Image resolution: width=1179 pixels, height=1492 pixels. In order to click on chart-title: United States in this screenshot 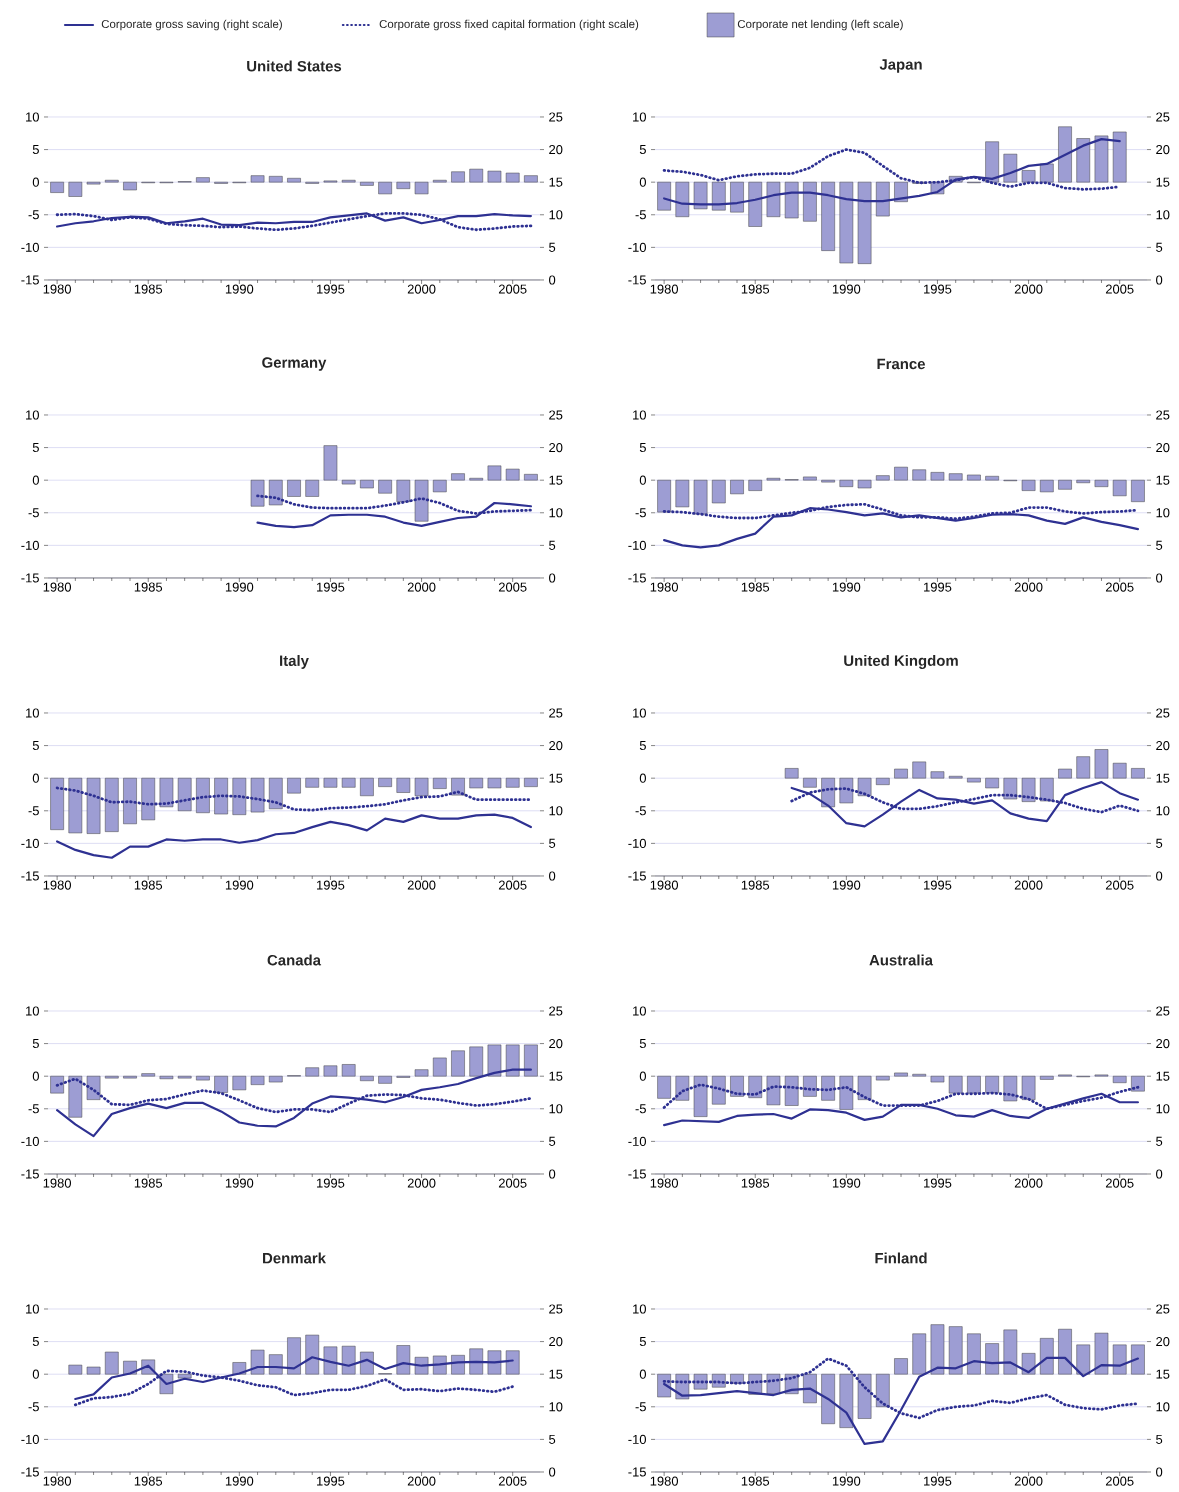, I will do `click(294, 66)`.